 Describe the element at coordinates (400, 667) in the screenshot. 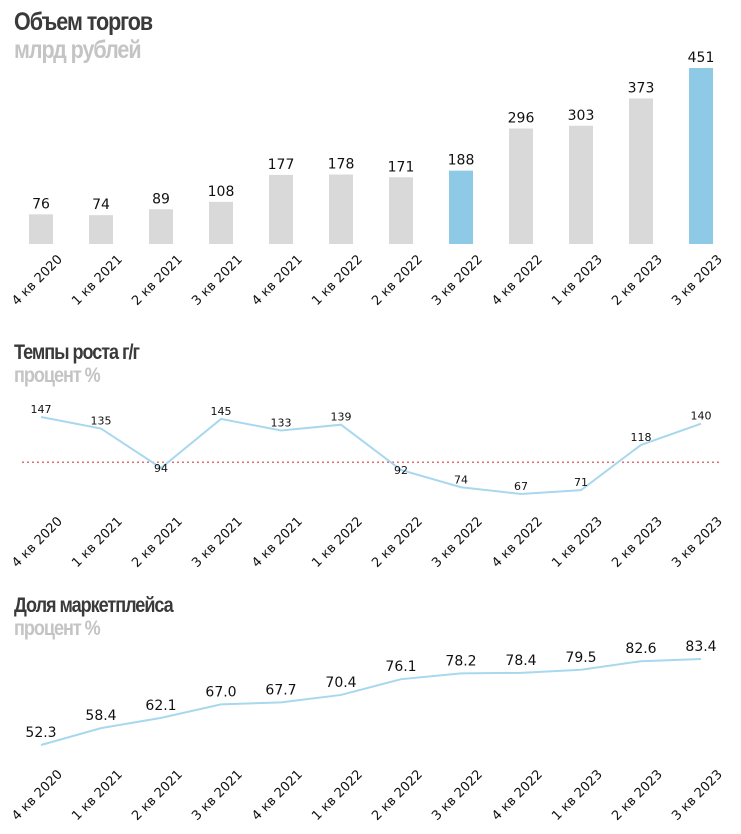

I see `point-value-label: 76.1` at that location.